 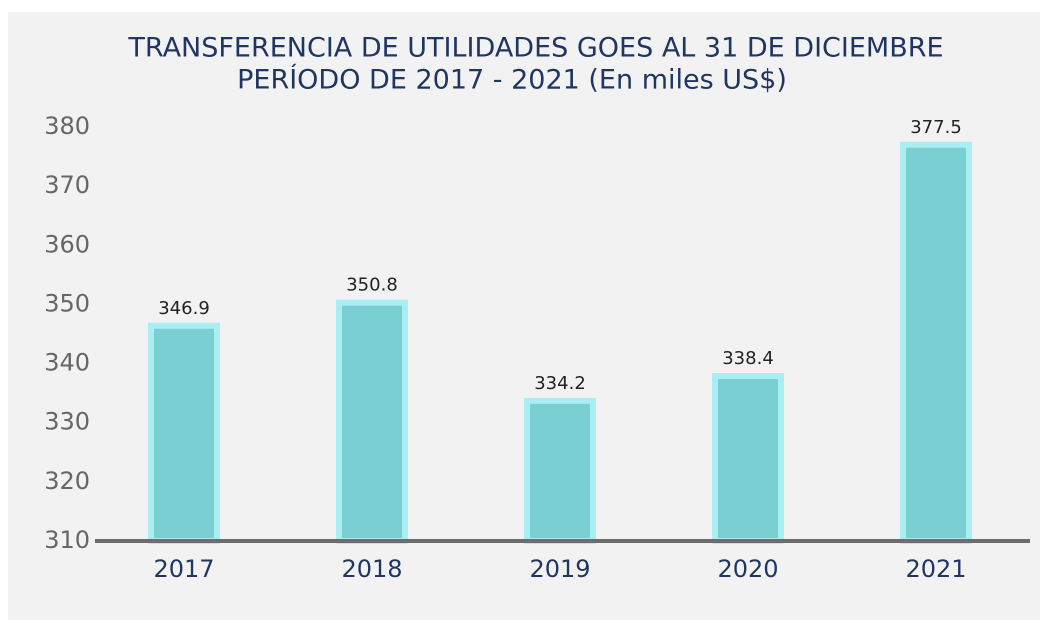 What do you see at coordinates (184, 308) in the screenshot?
I see `value-label: 346.9` at bounding box center [184, 308].